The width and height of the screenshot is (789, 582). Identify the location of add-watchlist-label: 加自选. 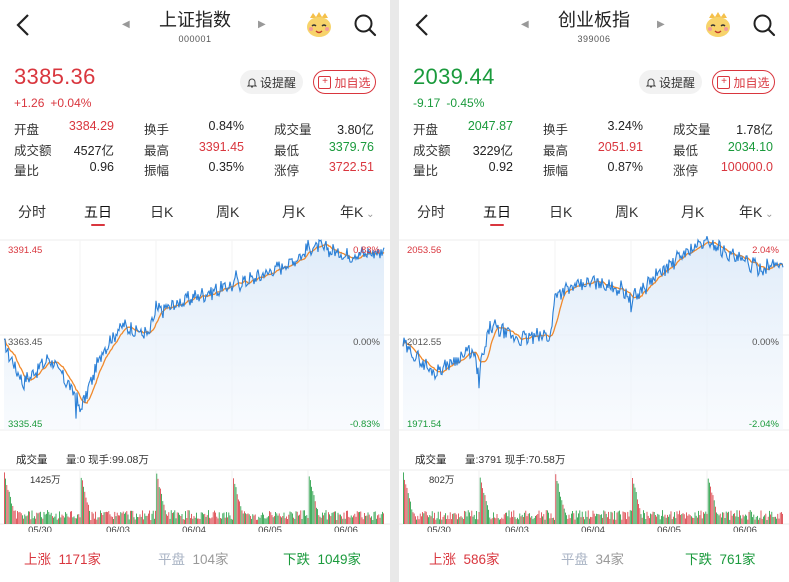
(751, 82).